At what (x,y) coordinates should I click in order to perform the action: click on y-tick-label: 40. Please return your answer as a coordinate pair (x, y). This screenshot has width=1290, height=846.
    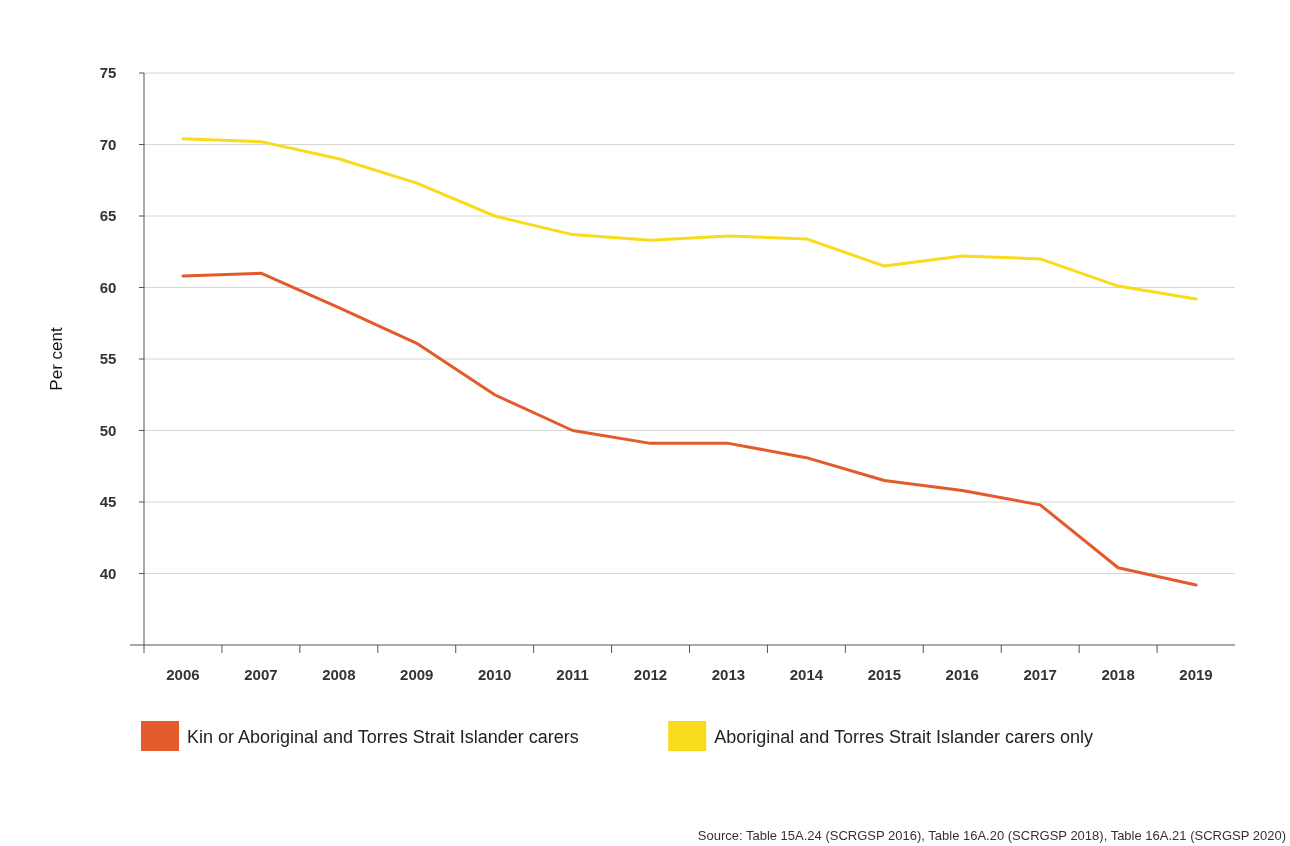
    Looking at the image, I should click on (108, 573).